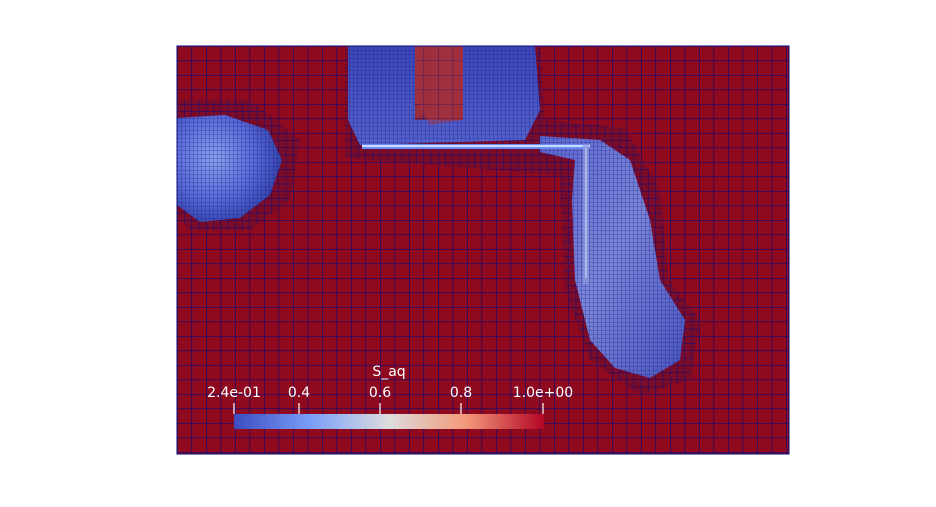 Image resolution: width=936 pixels, height=507 pixels. I want to click on channel, so click(476, 214).